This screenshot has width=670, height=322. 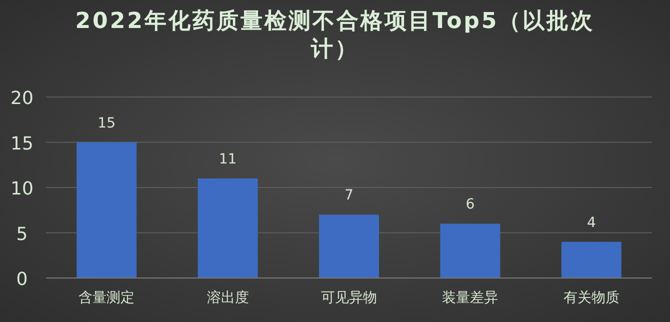 What do you see at coordinates (22, 189) in the screenshot?
I see `y-tick-label: 10` at bounding box center [22, 189].